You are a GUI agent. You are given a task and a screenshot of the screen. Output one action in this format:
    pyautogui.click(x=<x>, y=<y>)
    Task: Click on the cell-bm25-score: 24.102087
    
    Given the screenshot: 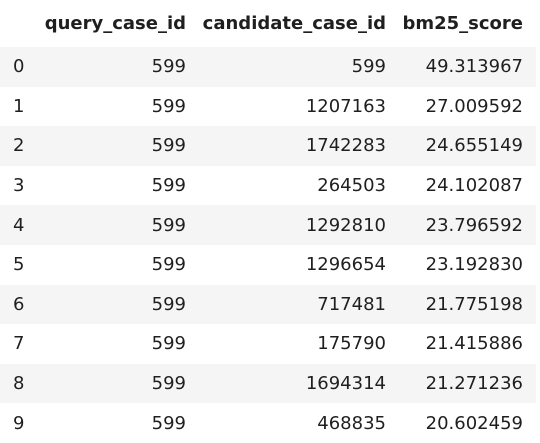 What is the action you would take?
    pyautogui.click(x=474, y=186)
    